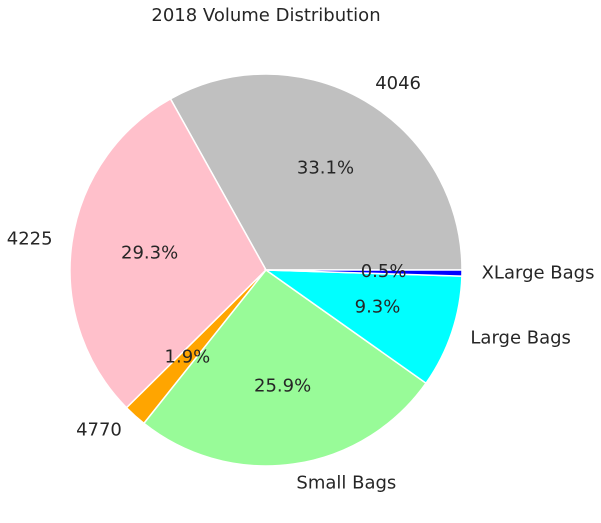 This screenshot has width=601, height=523. Describe the element at coordinates (325, 168) in the screenshot. I see `slice-percent-4046: 33.1%` at that location.